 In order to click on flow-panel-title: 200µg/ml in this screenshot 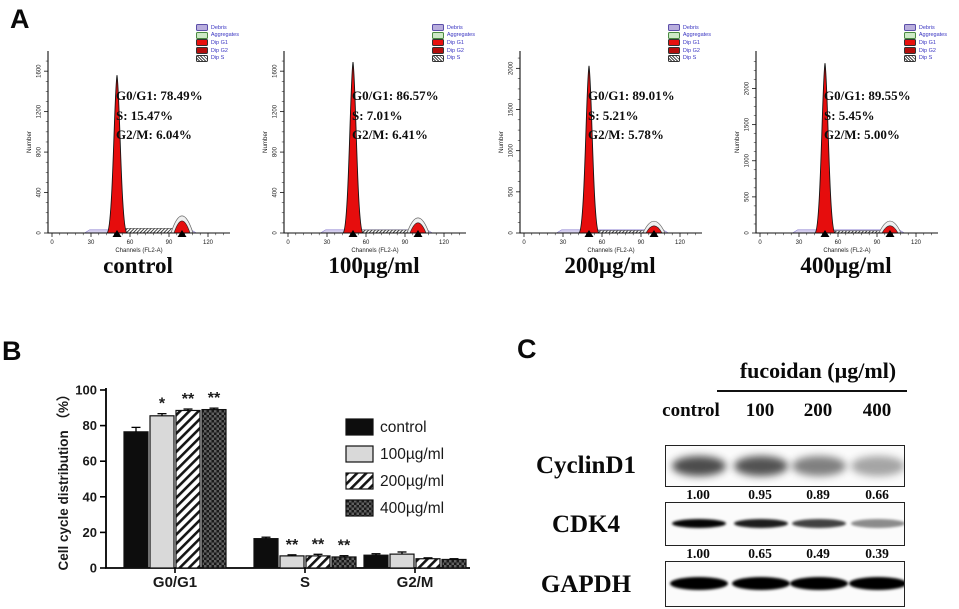, I will do `click(610, 265)`.